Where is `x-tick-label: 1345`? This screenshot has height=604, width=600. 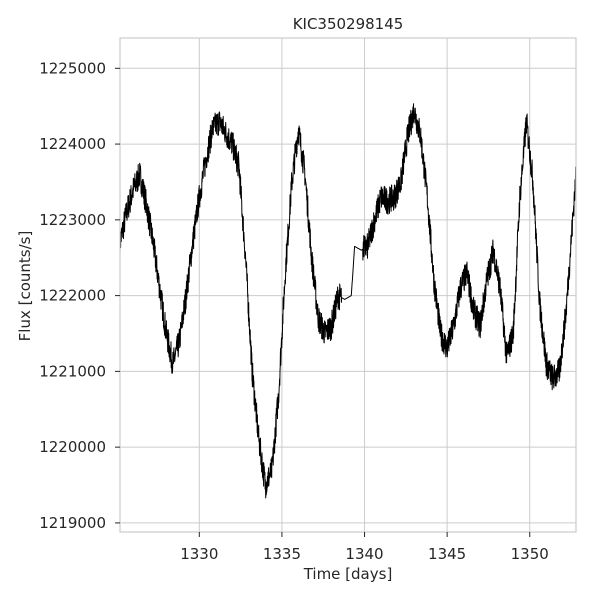
x-tick-label: 1345 is located at coordinates (447, 554).